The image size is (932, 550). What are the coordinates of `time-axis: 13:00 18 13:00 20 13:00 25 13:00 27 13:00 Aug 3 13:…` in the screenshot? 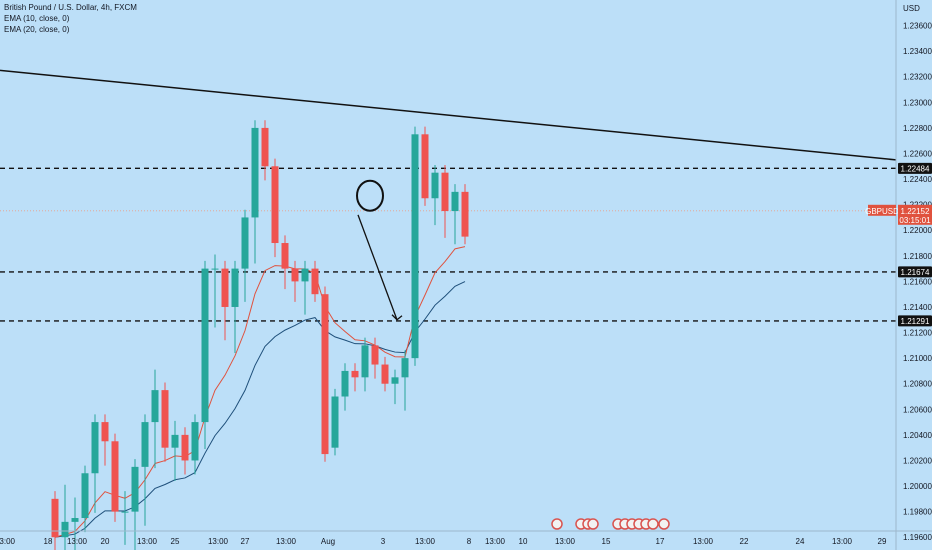 It's located at (443, 541).